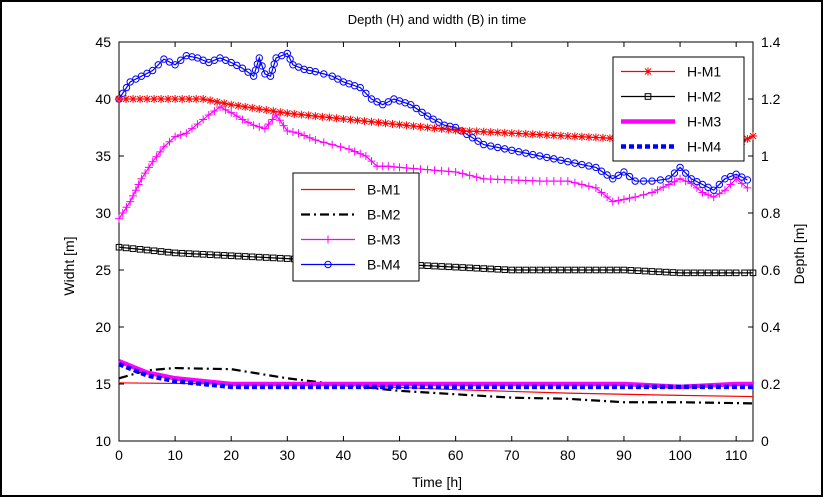 This screenshot has width=823, height=497. I want to click on y-axis-right-label: Depth [m], so click(799, 254).